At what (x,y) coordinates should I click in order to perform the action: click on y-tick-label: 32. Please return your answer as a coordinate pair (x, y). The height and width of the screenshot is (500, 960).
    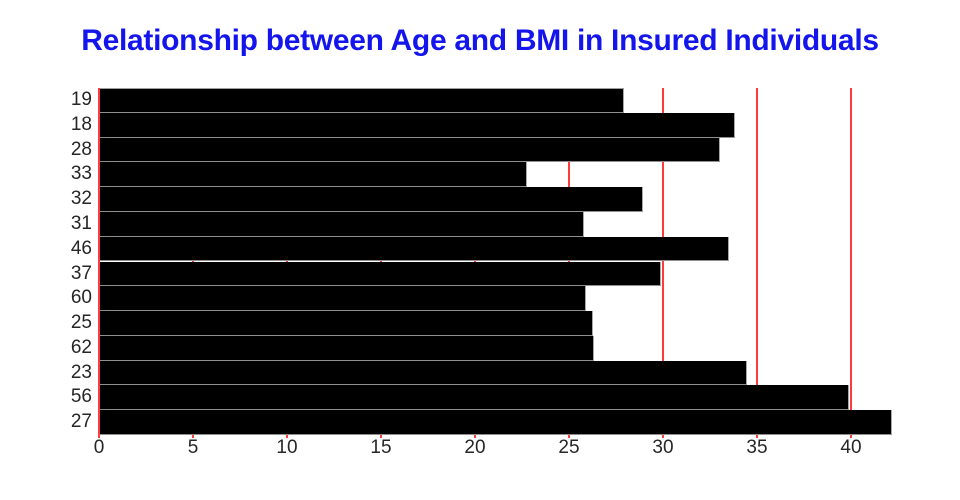
    Looking at the image, I should click on (81, 199).